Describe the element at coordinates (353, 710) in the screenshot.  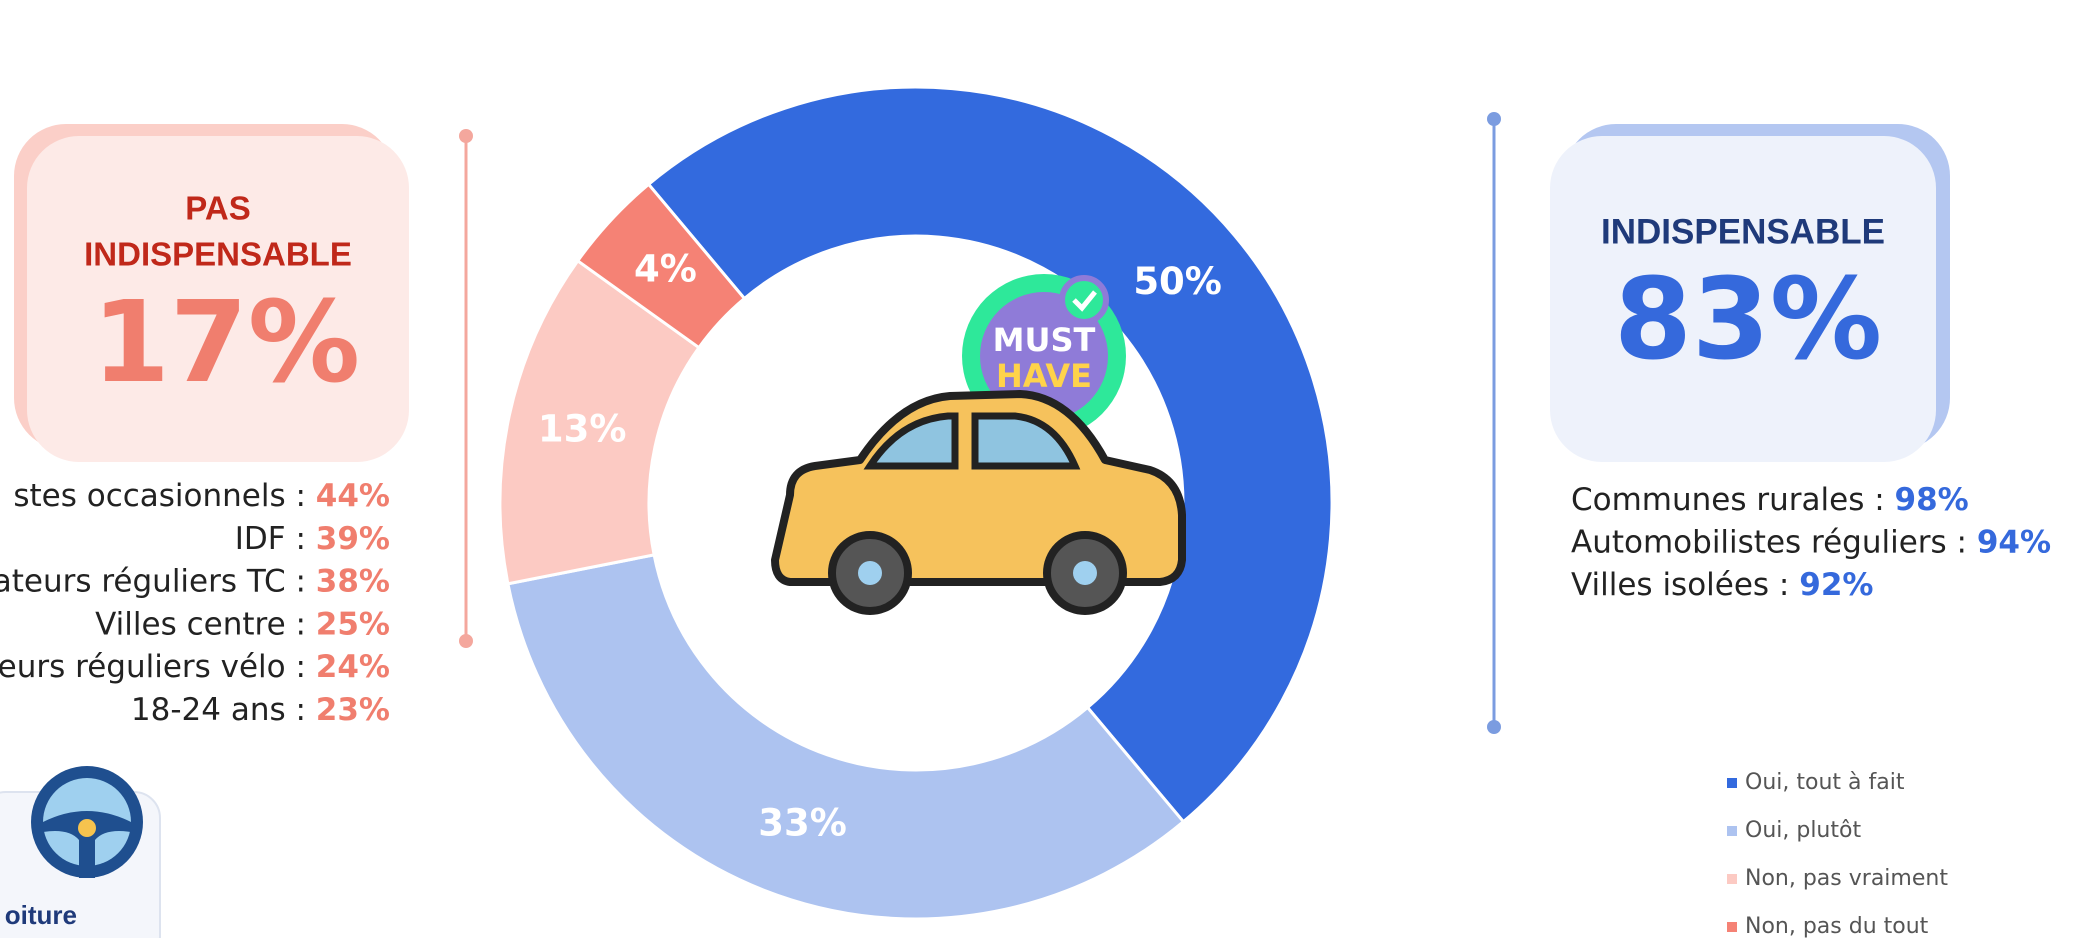
I see `stat-value: 23%` at that location.